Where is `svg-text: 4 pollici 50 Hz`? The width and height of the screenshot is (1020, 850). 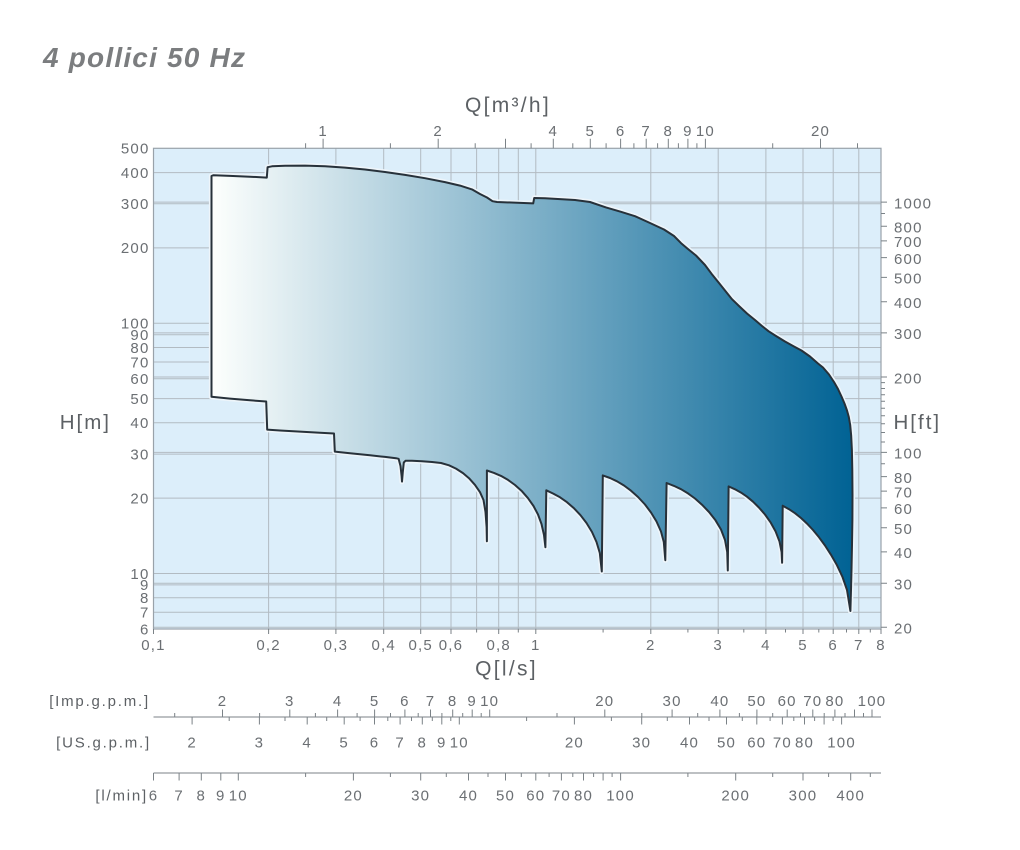
svg-text: 4 pollici 50 Hz is located at coordinates (144, 57).